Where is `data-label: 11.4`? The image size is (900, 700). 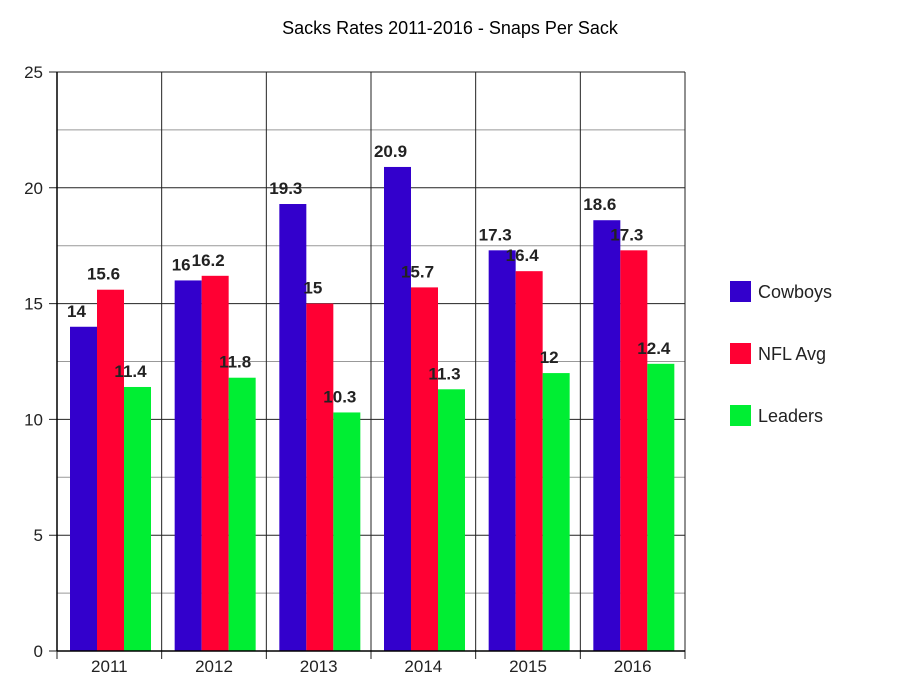 data-label: 11.4 is located at coordinates (130, 371).